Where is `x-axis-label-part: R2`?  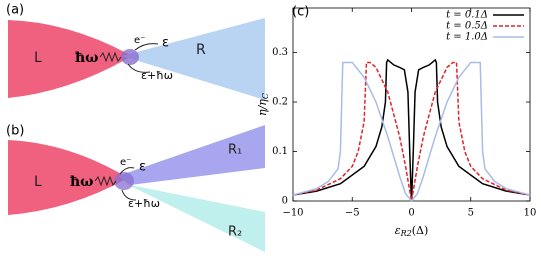 x-axis-label-part: R2 is located at coordinates (406, 233).